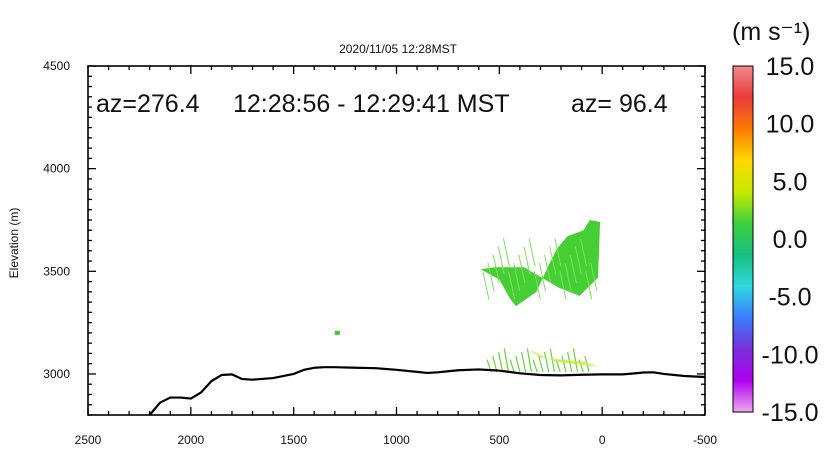  Describe the element at coordinates (790, 67) in the screenshot. I see `colorbar-tick-label: 15.0` at that location.